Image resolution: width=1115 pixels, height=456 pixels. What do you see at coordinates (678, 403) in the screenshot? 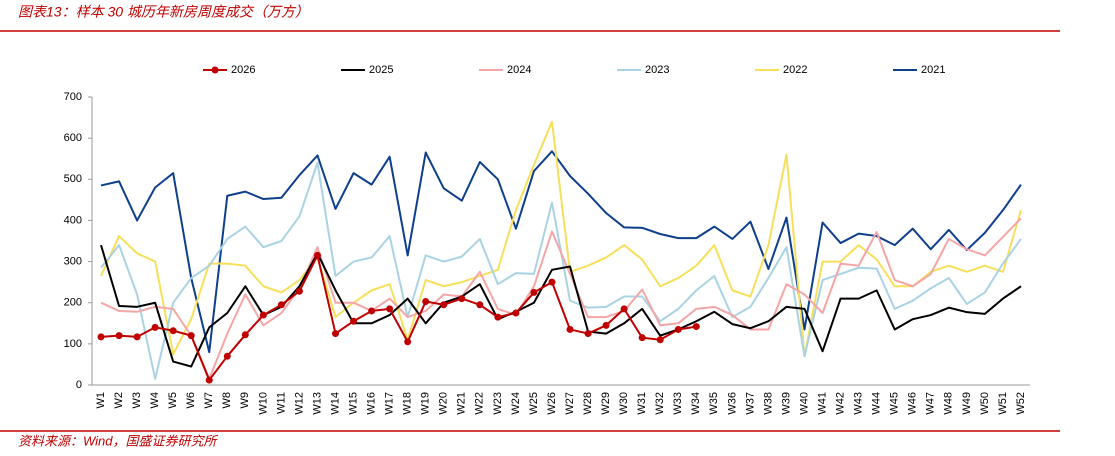
I see `x-tick-label: W33` at bounding box center [678, 403].